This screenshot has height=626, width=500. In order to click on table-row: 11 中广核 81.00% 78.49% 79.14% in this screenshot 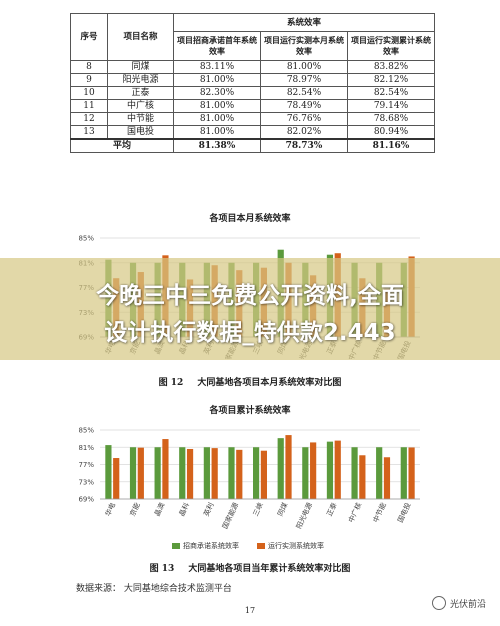, I will do `click(252, 106)`.